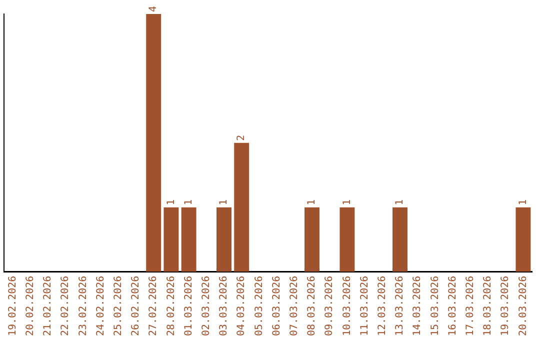 The image size is (540, 340). I want to click on x-tick-label: 26.02.2026, so click(136, 306).